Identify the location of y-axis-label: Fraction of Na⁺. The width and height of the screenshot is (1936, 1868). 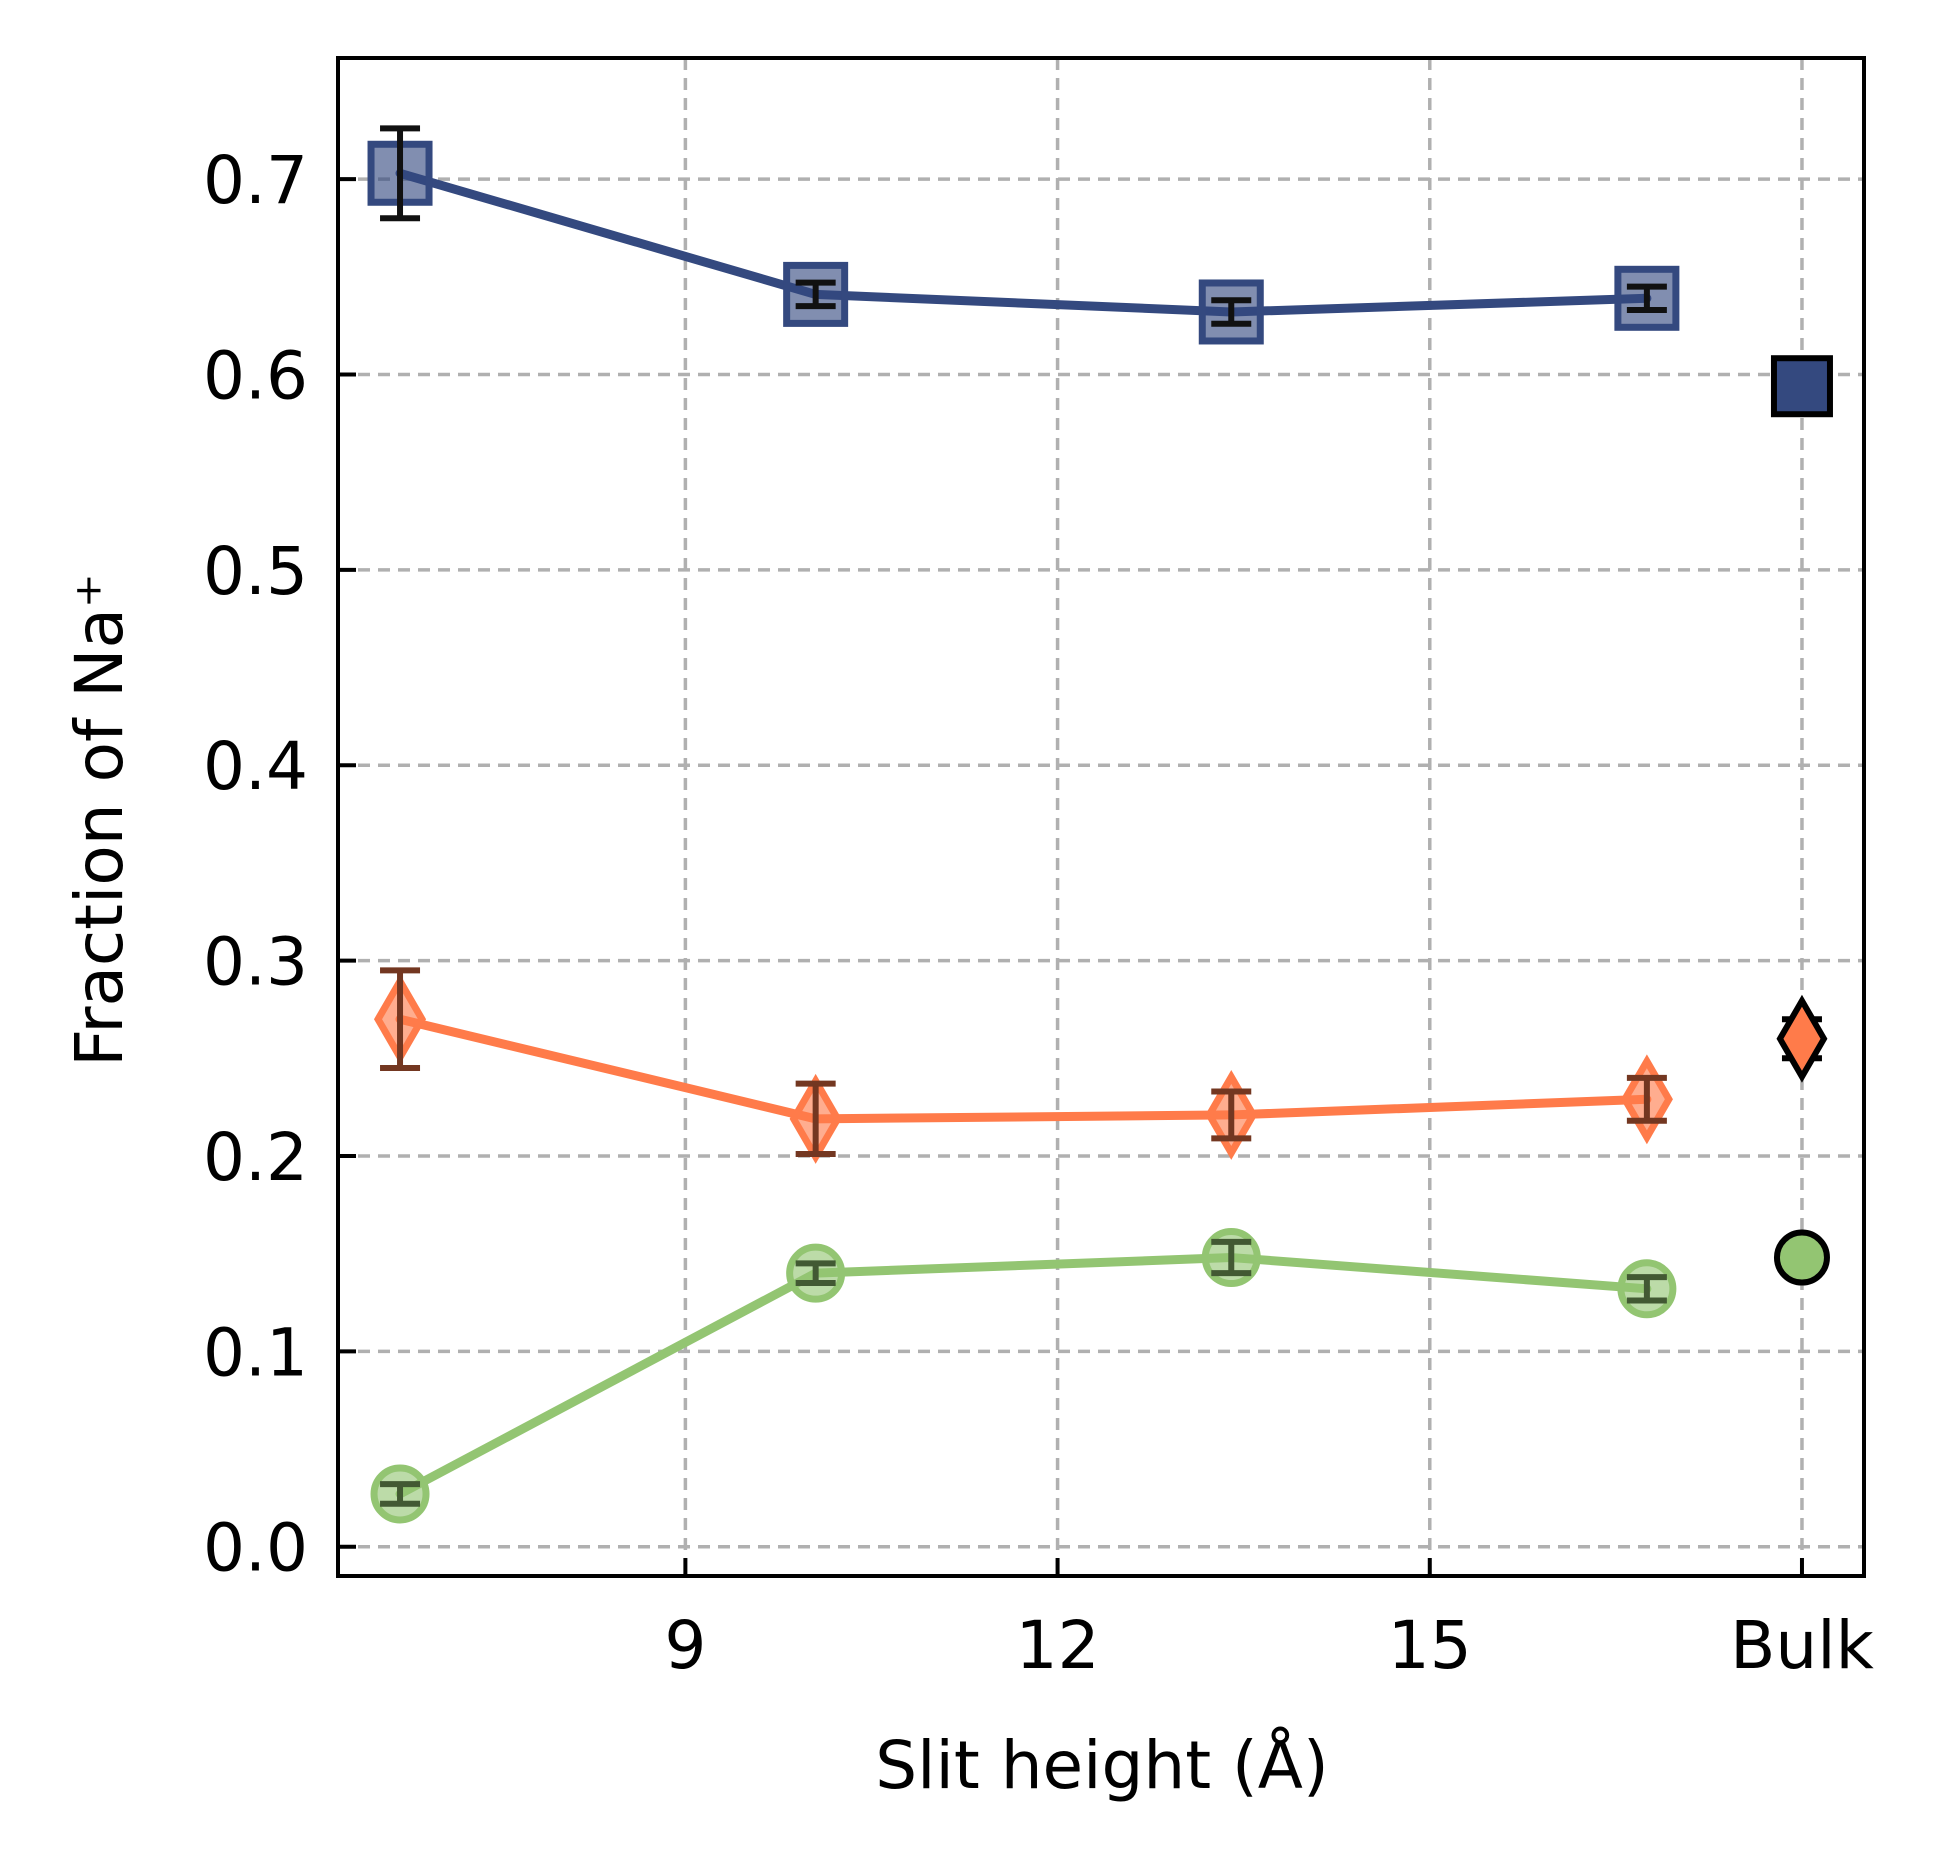
(99, 820).